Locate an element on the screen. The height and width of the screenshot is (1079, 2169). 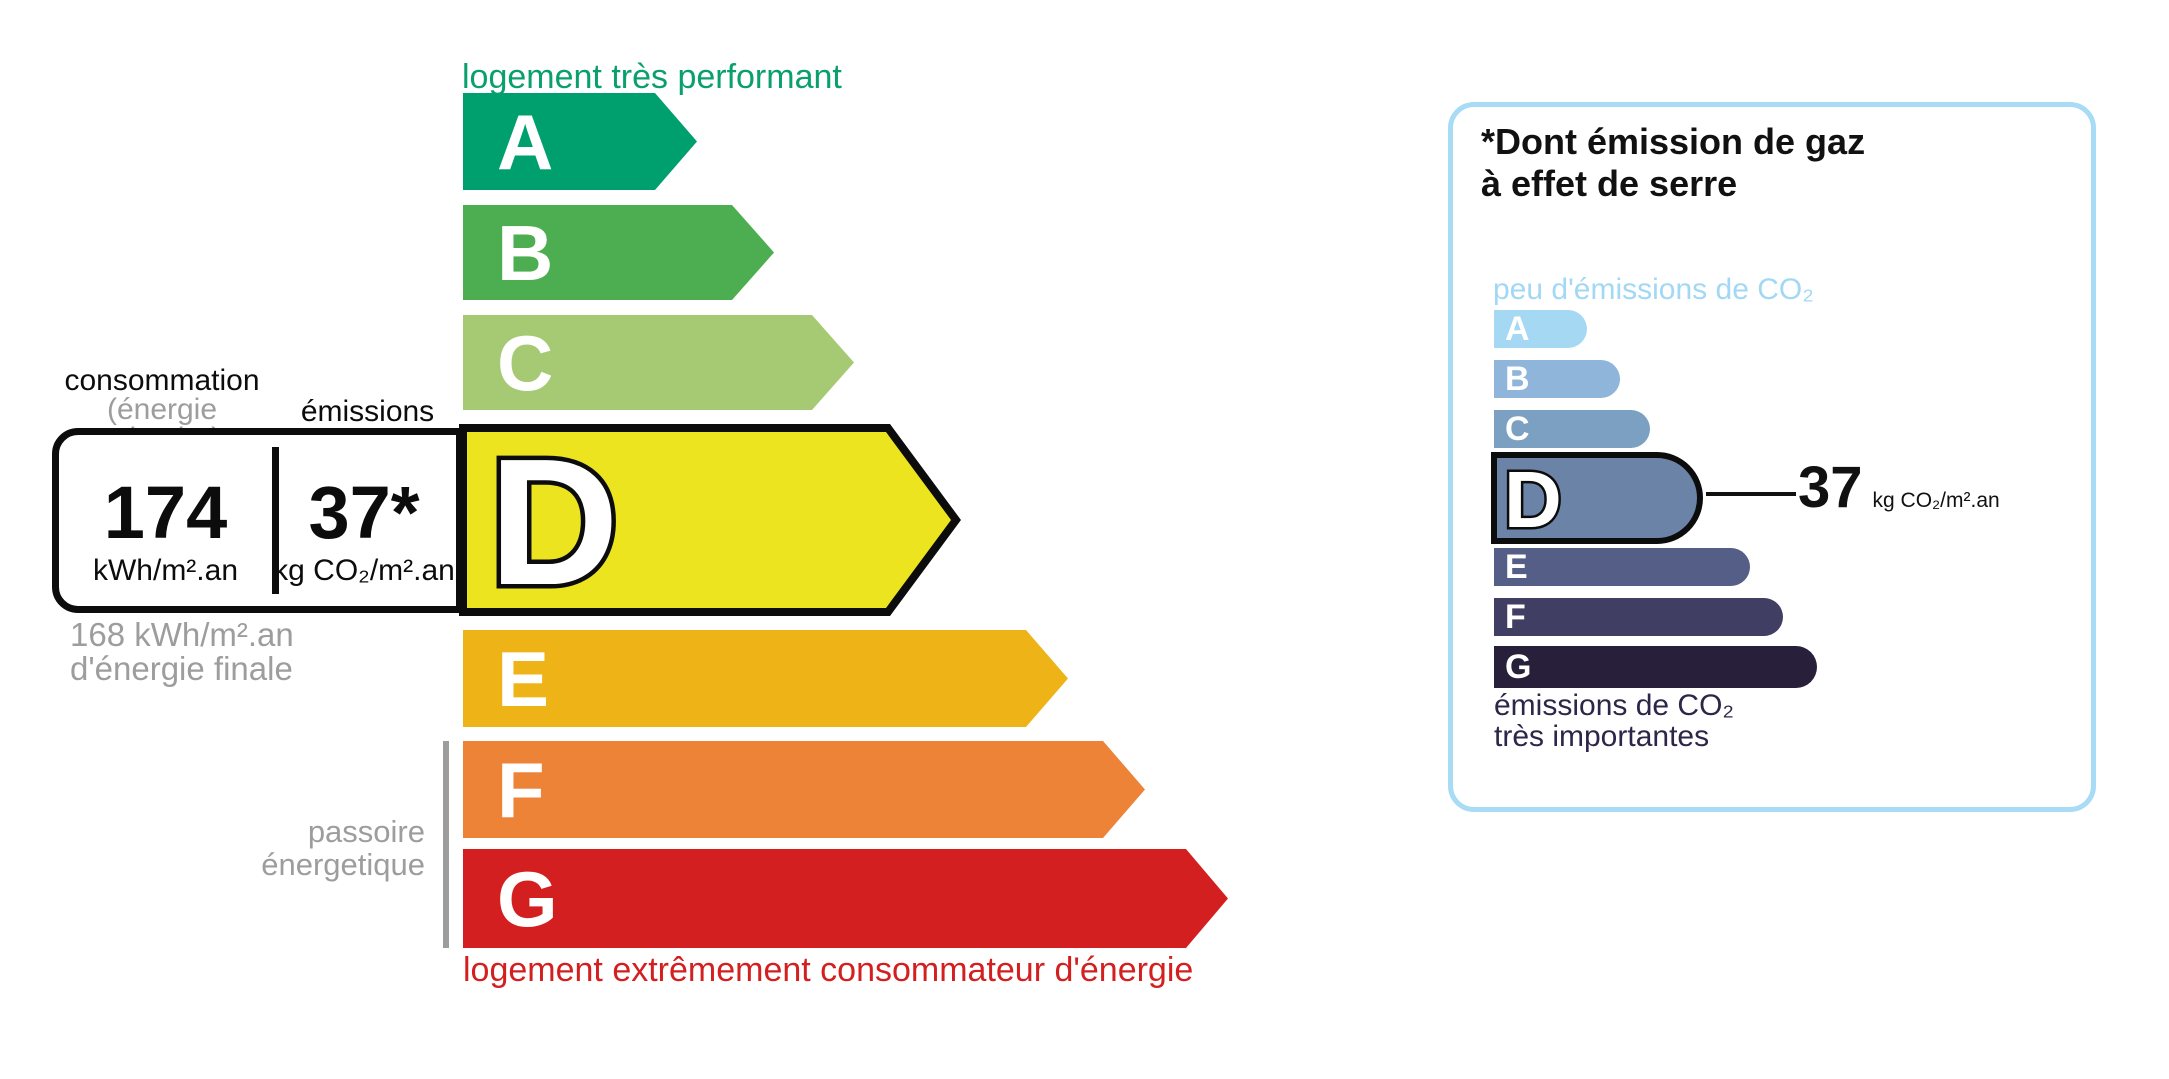
value-box-divider is located at coordinates (275, 520).